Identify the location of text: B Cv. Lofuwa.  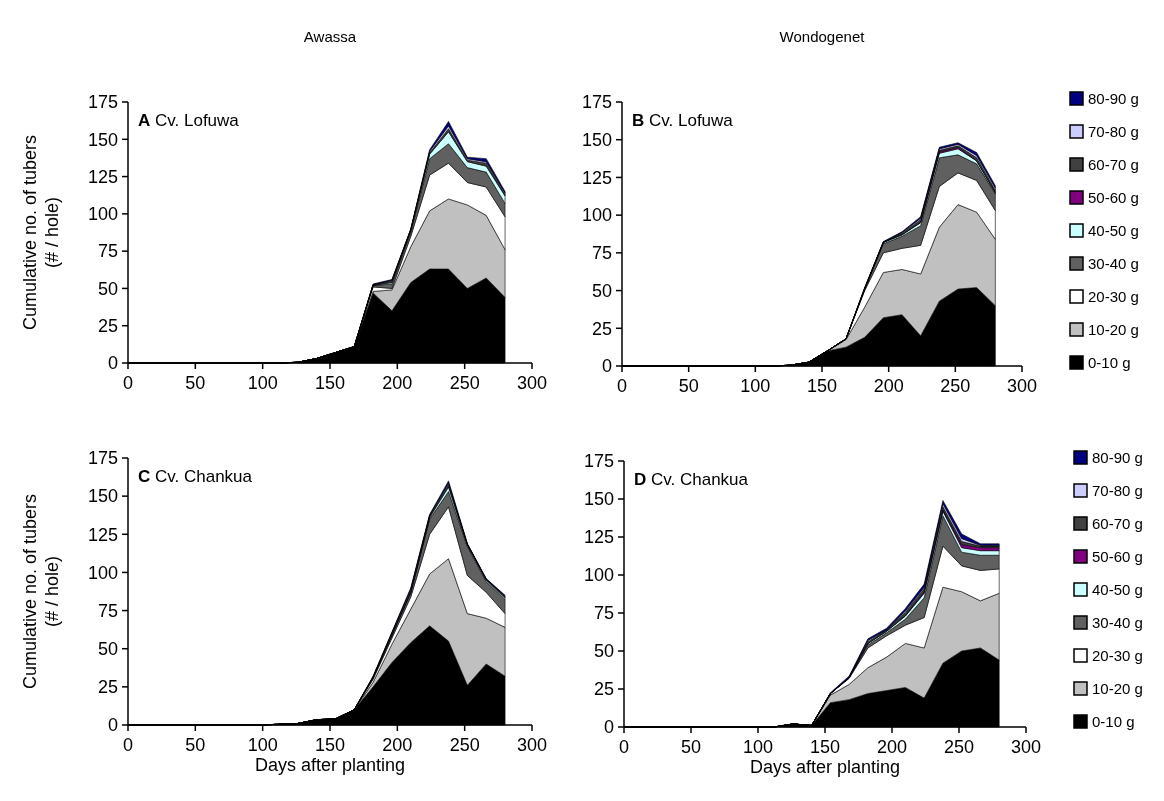
(683, 120).